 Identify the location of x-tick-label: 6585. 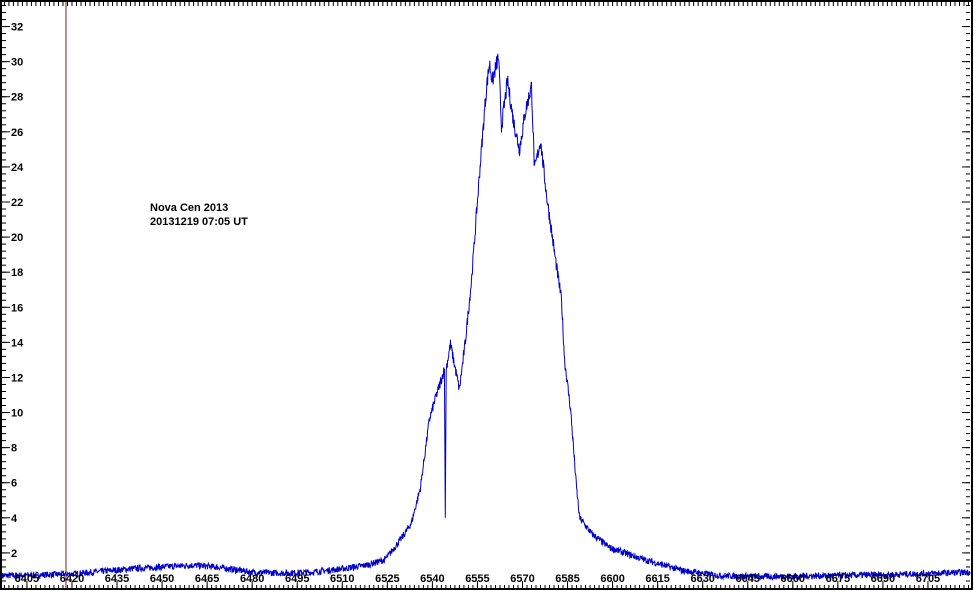
(567, 579).